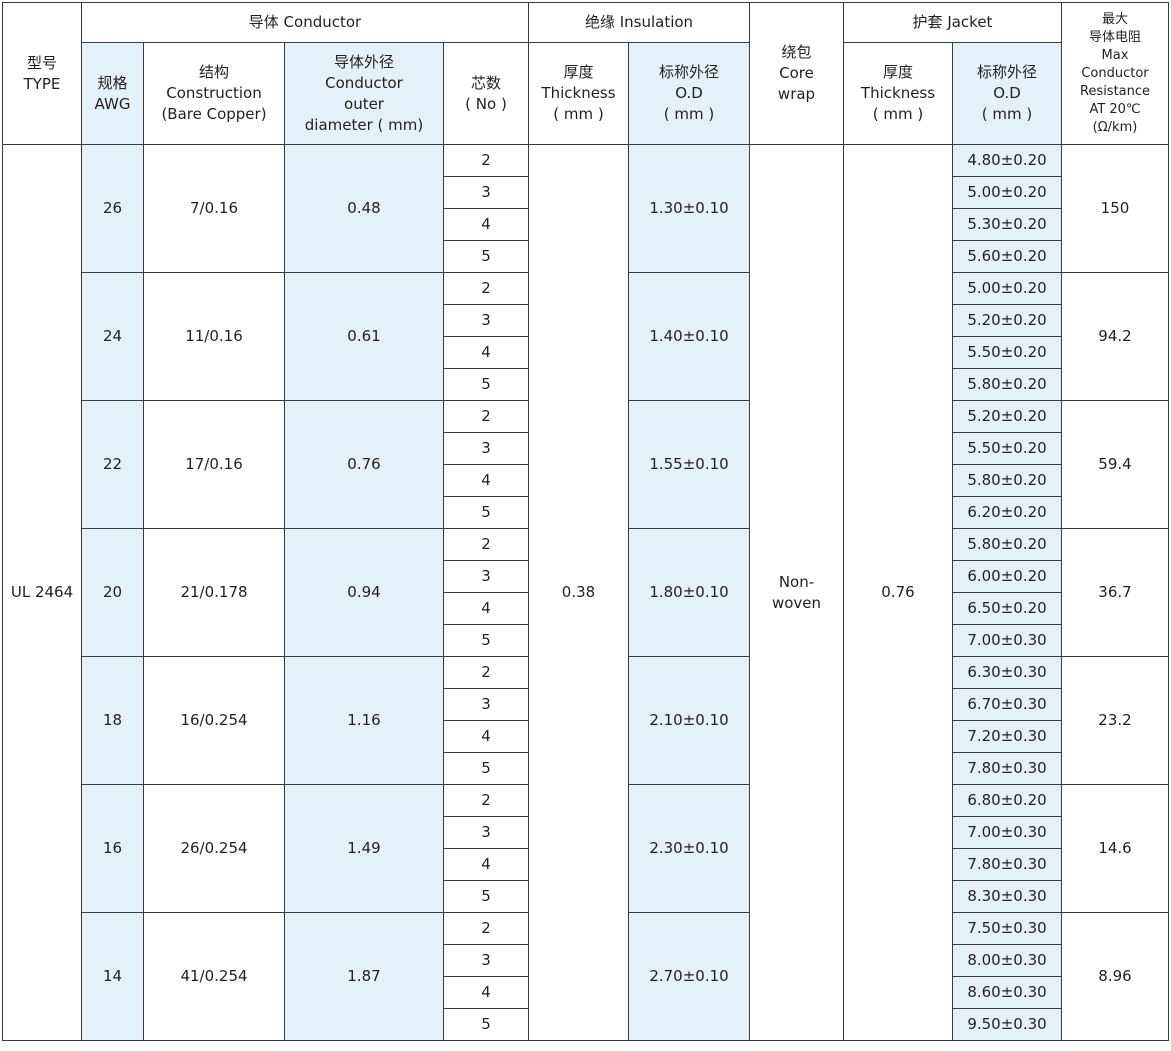  I want to click on jacket-od-cell: 7.50±0.30, so click(1007, 928).